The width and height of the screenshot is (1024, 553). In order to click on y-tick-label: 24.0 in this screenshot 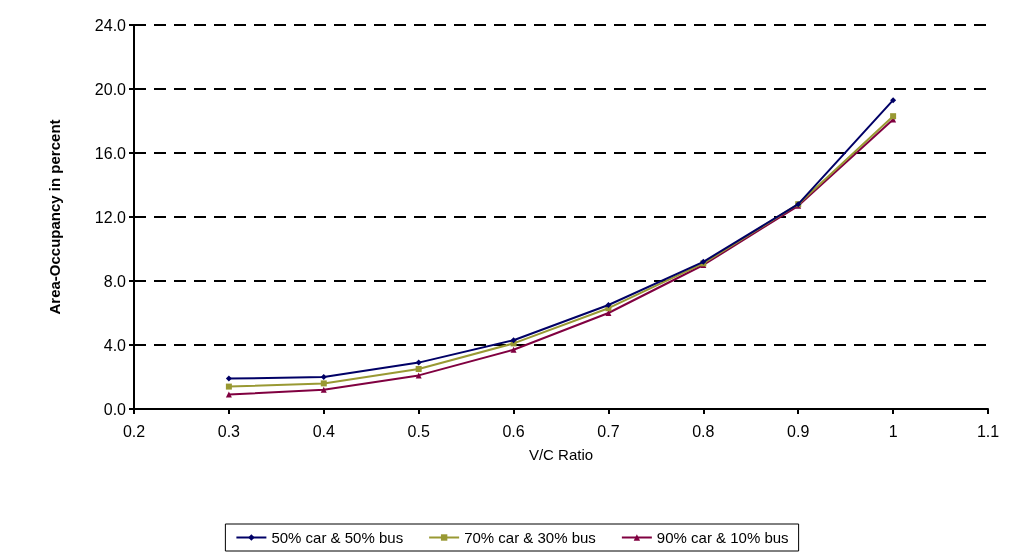, I will do `click(110, 25)`.